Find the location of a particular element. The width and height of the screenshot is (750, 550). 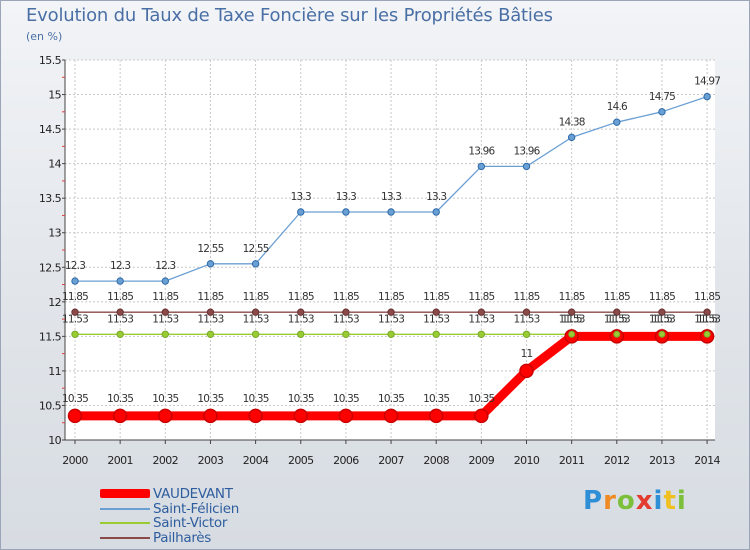

data-label-saint-felicien: 13.96 is located at coordinates (526, 151).